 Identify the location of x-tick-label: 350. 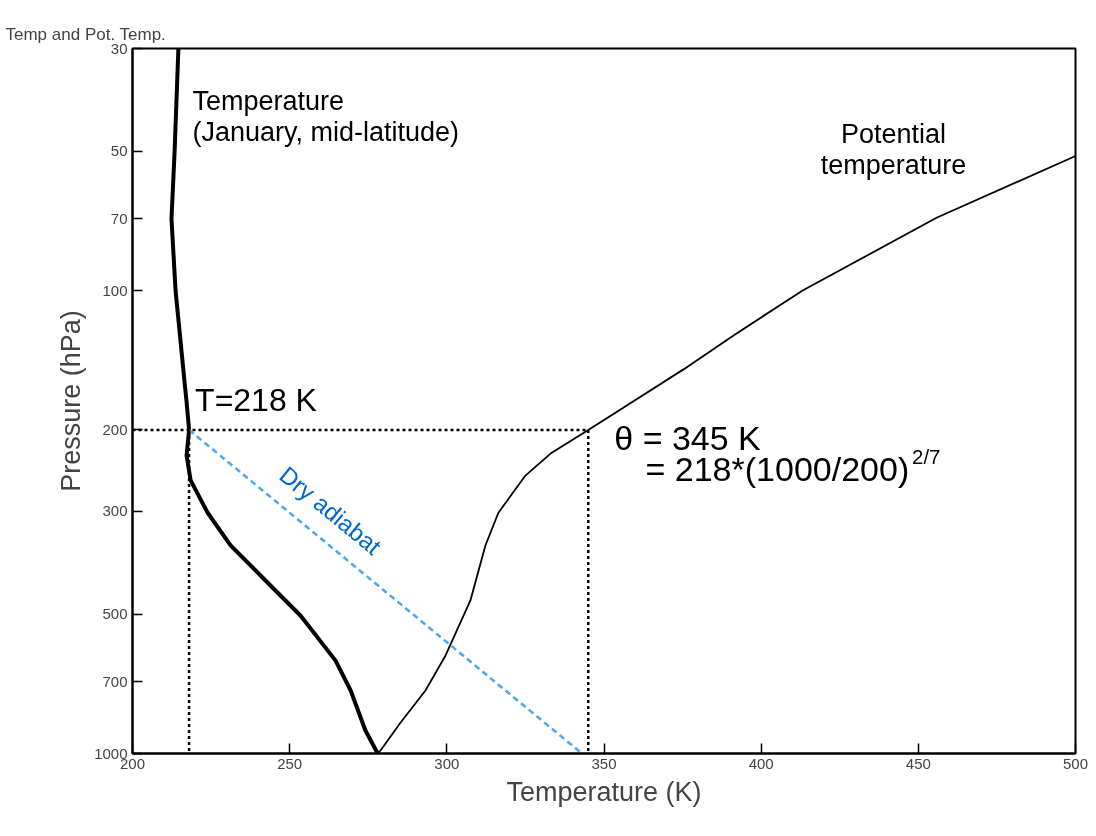
(604, 763).